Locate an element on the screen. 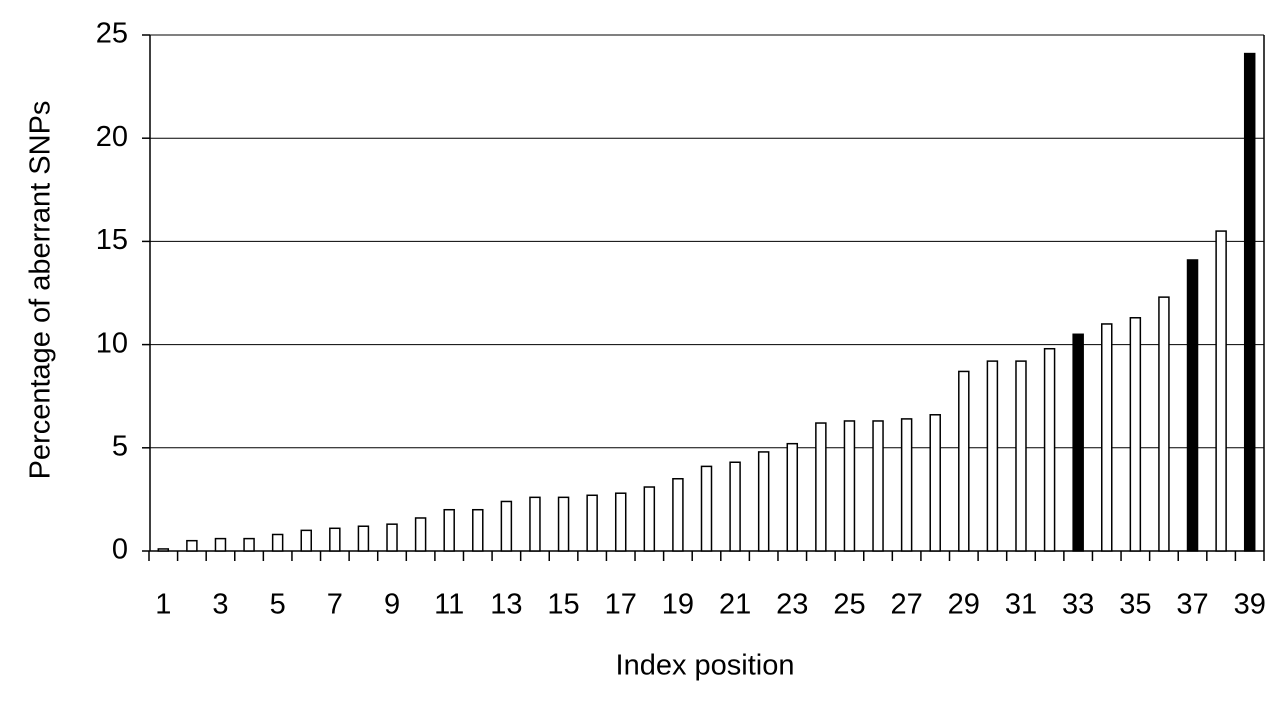  x-tick-label: 35 is located at coordinates (1135, 605).